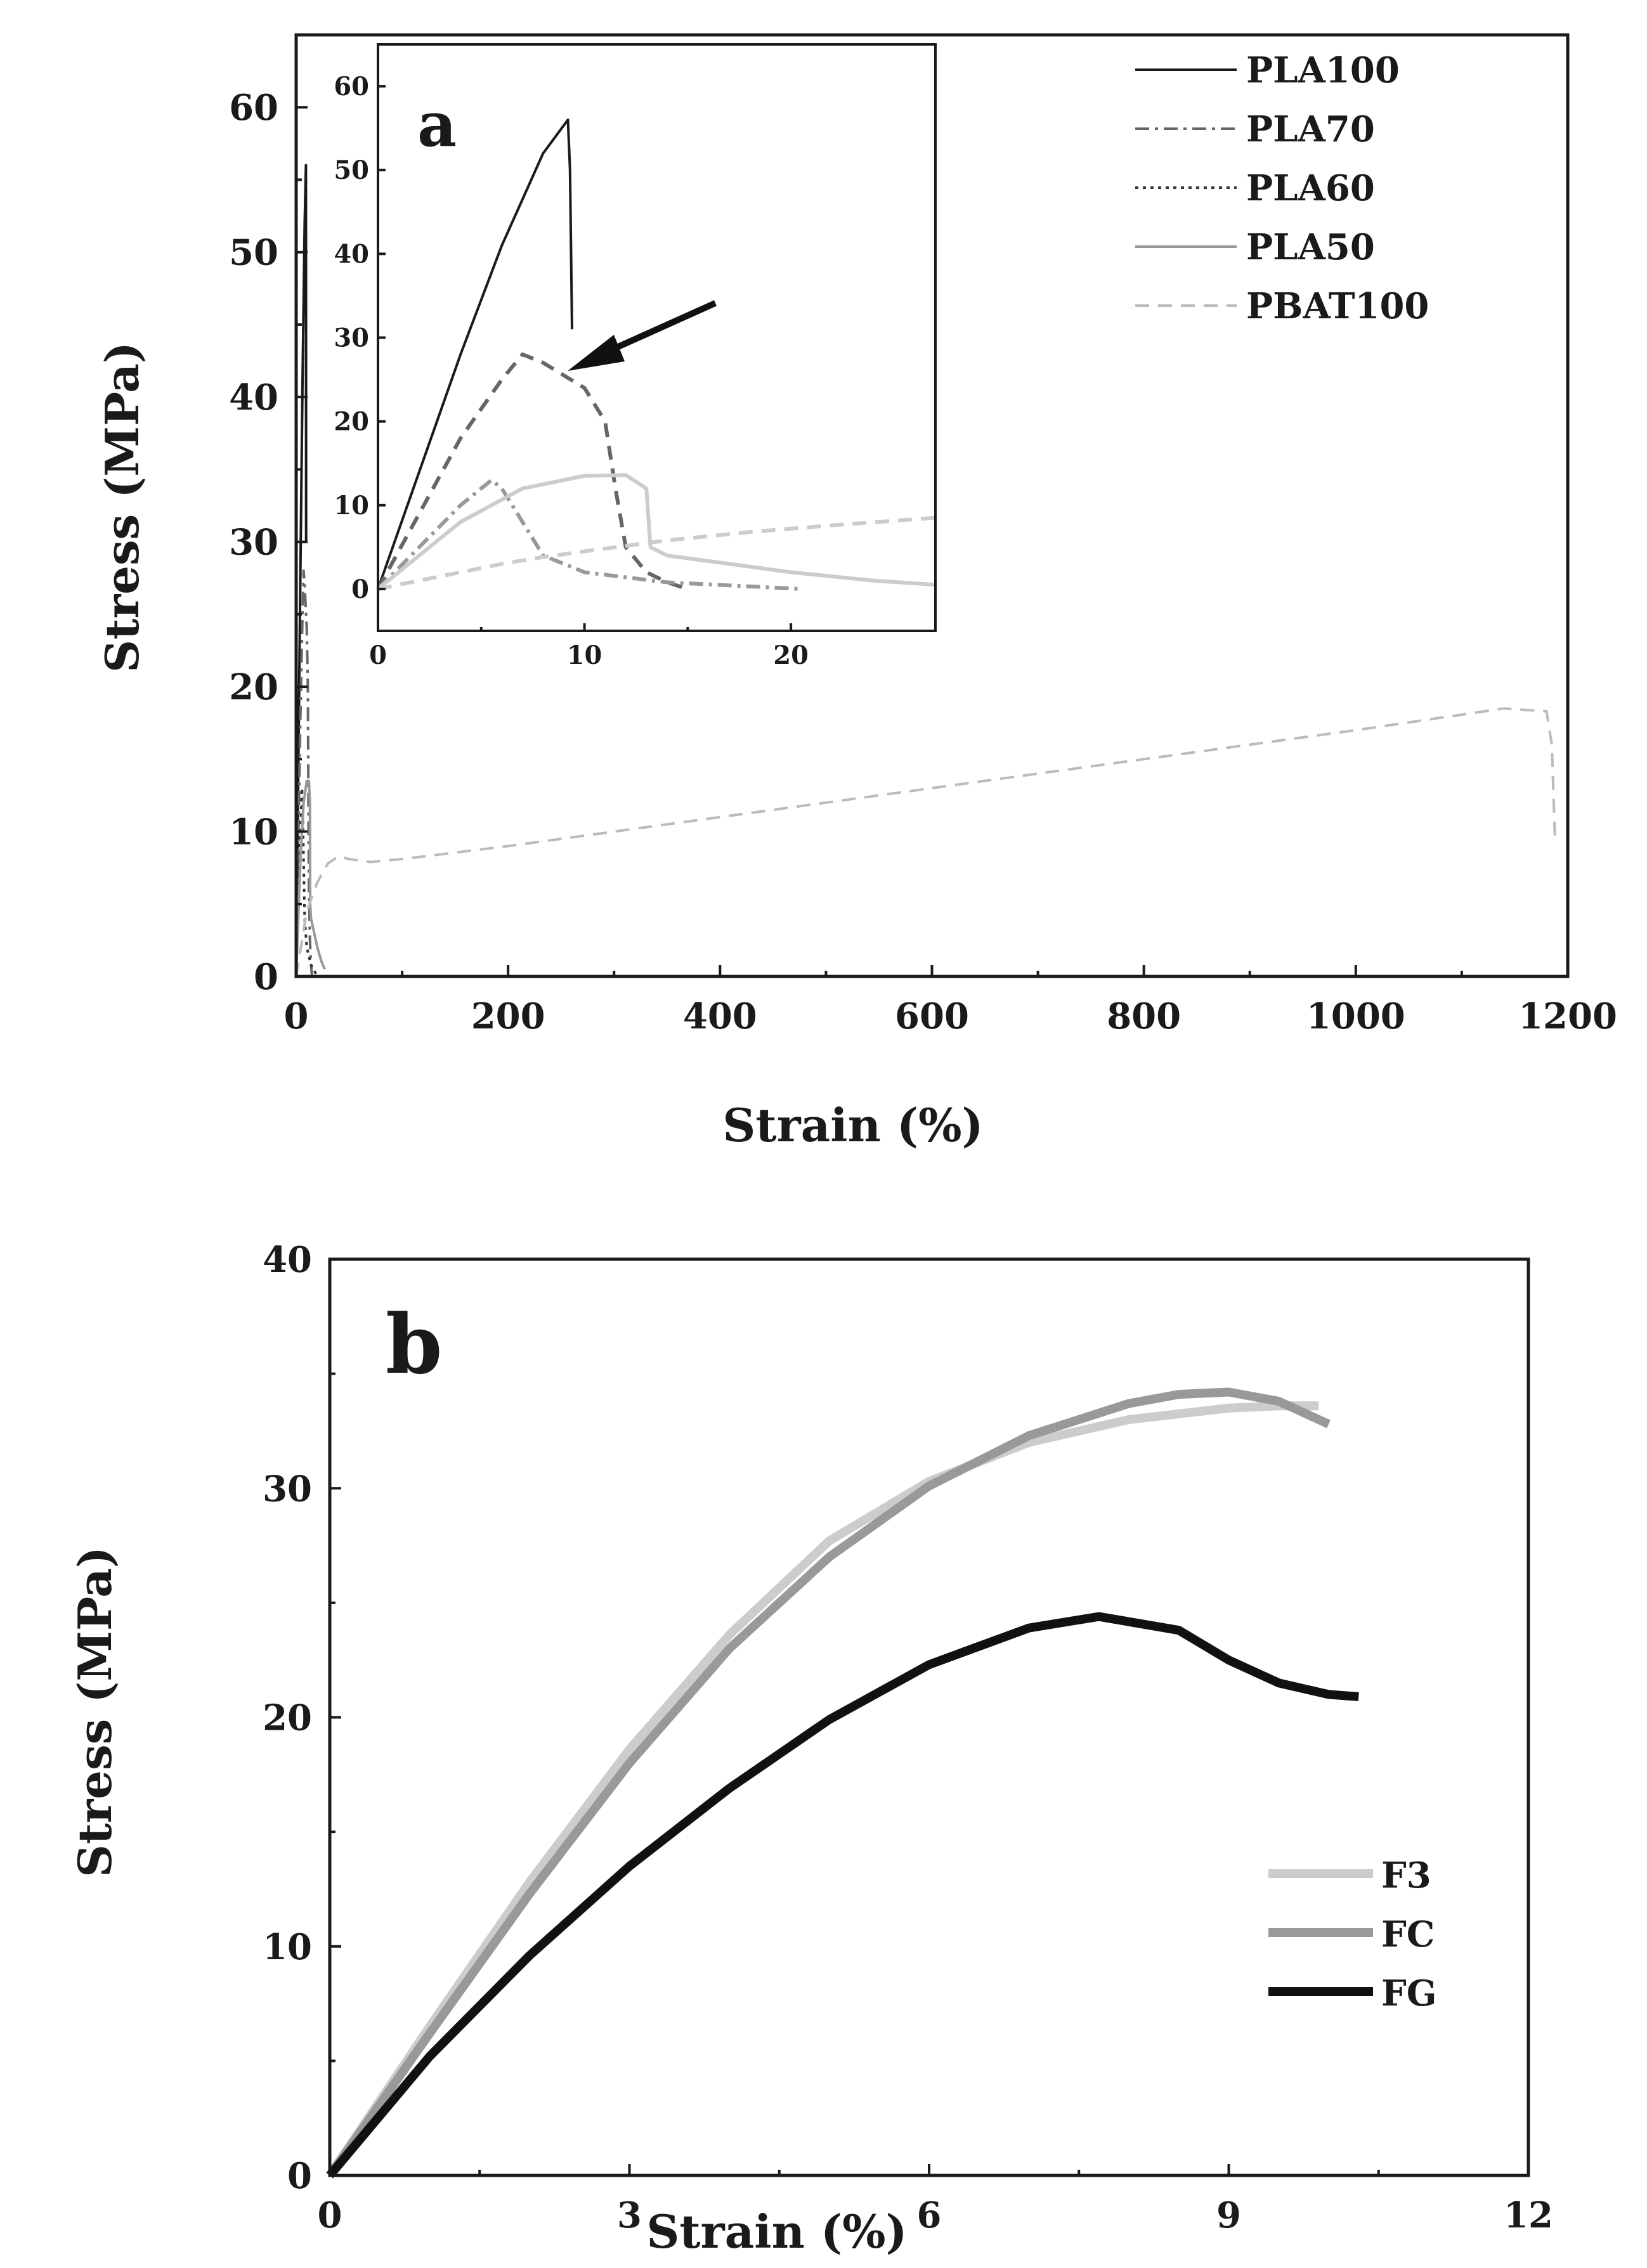 This screenshot has height=2268, width=1647. What do you see at coordinates (629, 2215) in the screenshot?
I see `panel-b-xtick-label: 3` at bounding box center [629, 2215].